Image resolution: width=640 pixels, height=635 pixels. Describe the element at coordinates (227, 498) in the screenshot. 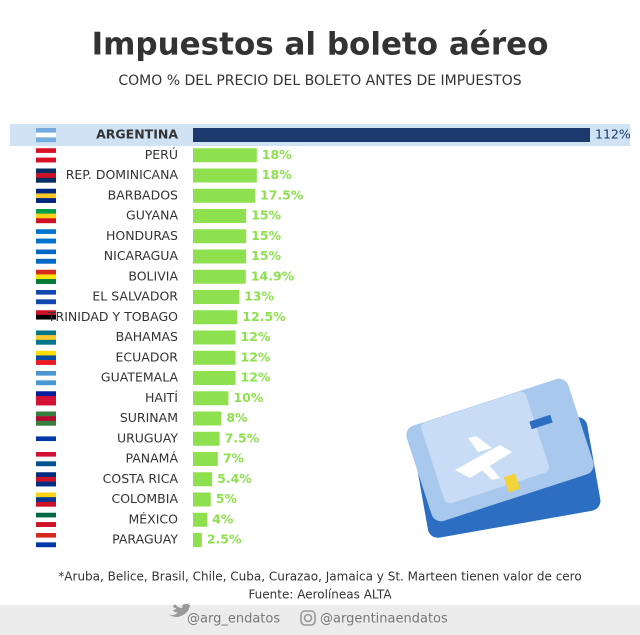

I see `value-label: 5%` at that location.